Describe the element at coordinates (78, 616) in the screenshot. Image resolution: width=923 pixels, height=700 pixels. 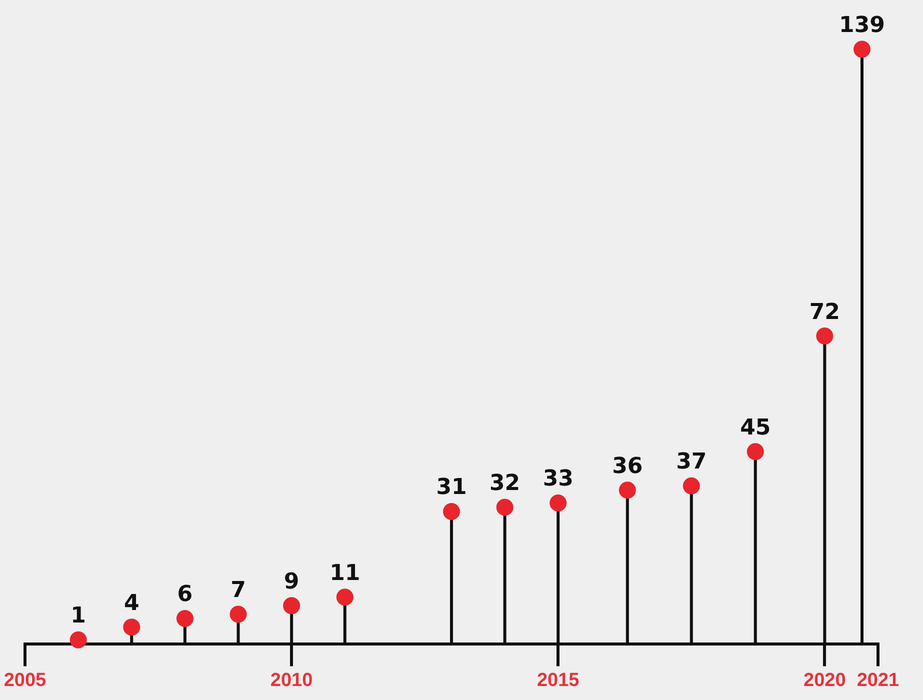
I see `data-label: 1` at that location.